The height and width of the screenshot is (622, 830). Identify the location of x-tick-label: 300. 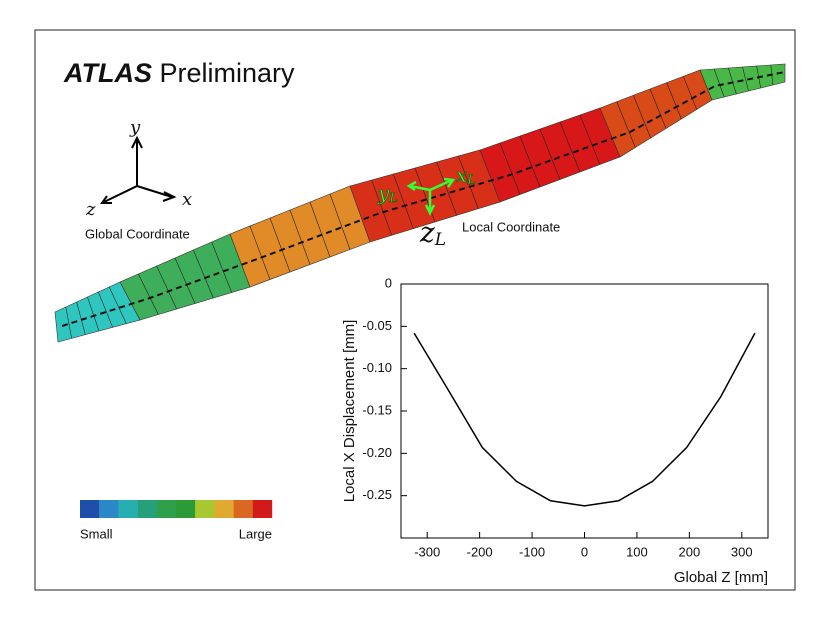
(742, 551).